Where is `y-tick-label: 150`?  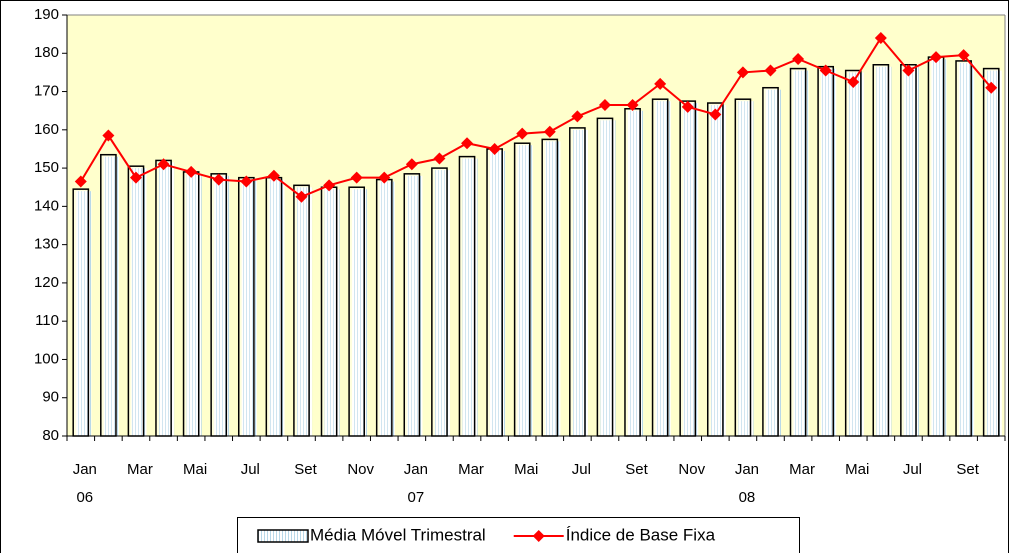 y-tick-label: 150 is located at coordinates (46, 167).